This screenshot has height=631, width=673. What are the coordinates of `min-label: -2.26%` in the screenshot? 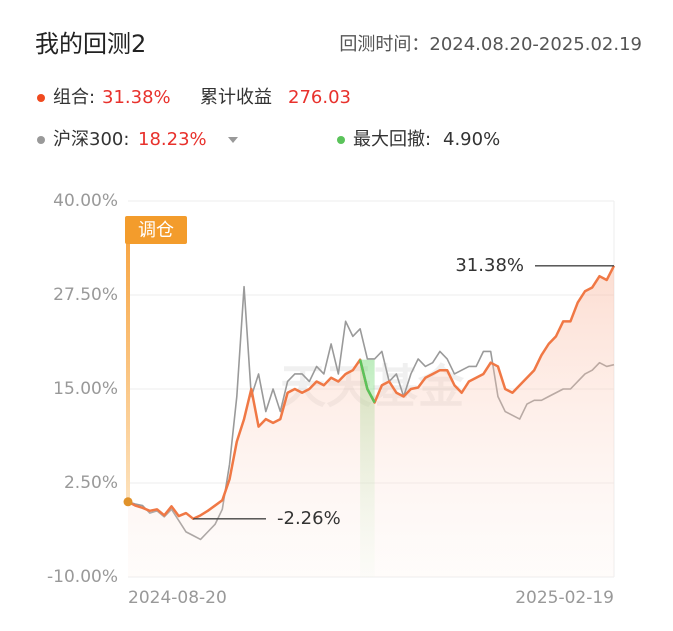 It's located at (309, 518).